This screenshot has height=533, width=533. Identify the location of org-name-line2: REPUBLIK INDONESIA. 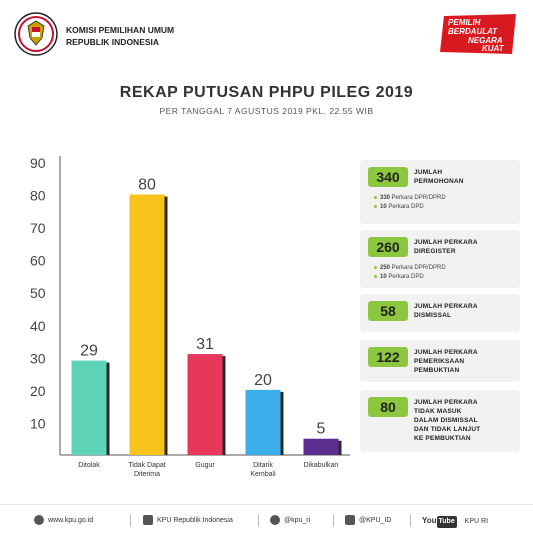
(113, 42).